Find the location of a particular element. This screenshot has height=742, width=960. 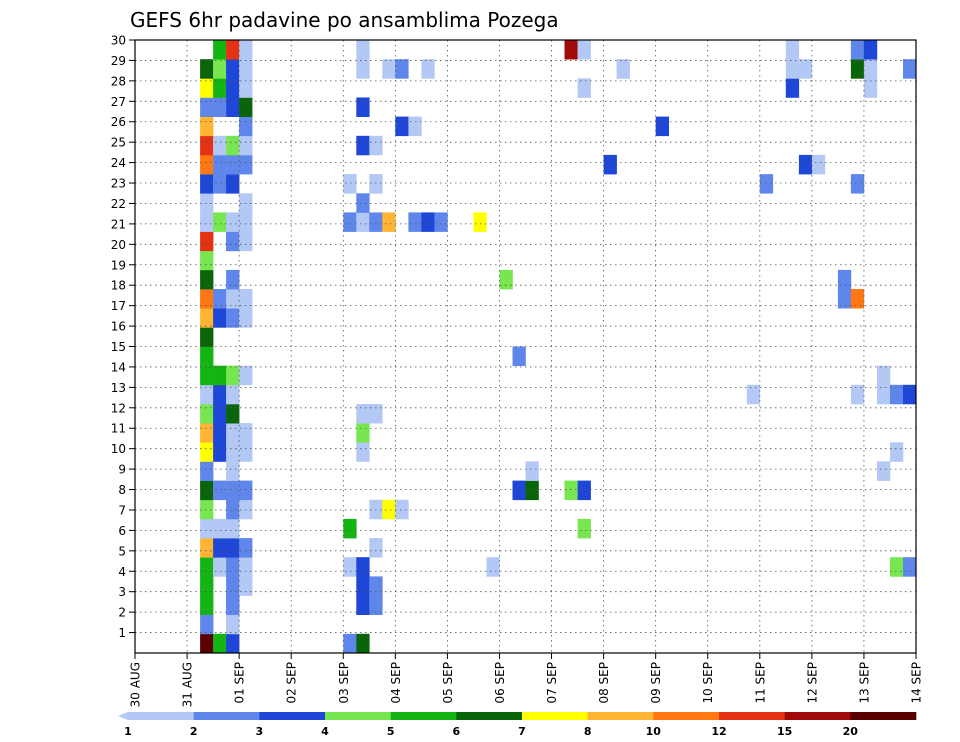

x-tick-label: 13 SEP is located at coordinates (864, 683).